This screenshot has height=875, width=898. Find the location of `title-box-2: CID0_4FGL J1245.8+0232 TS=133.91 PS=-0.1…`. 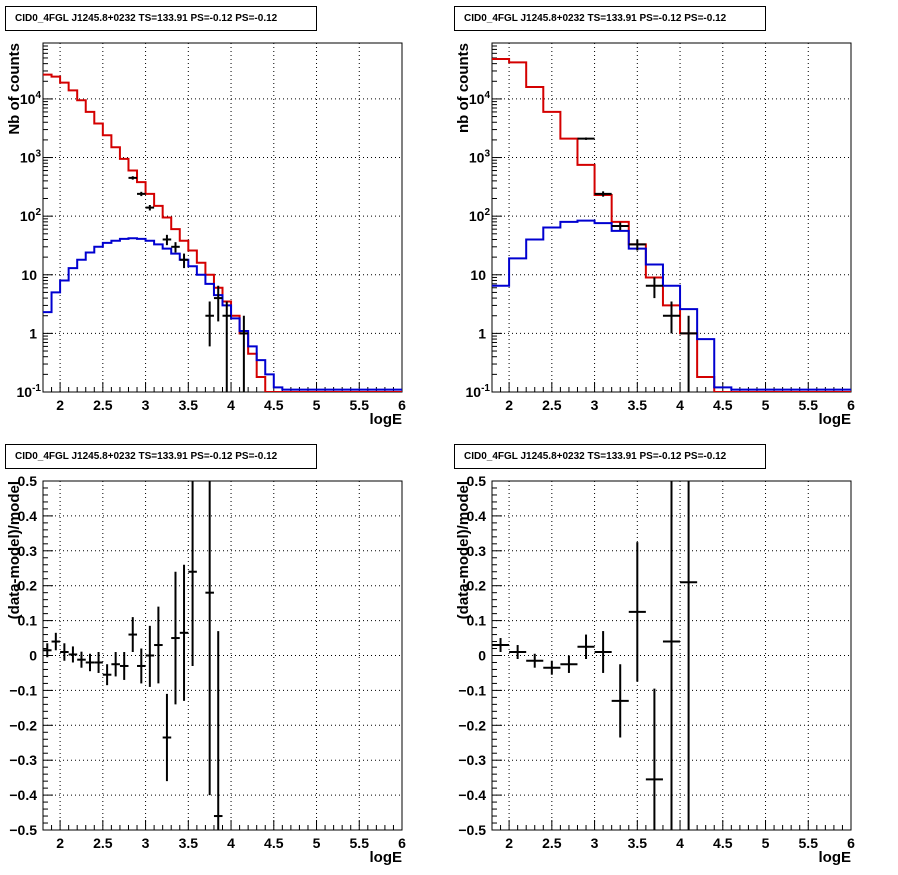

title-box-2: CID0_4FGL J1245.8+0232 TS=133.91 PS=-0.1… is located at coordinates (610, 18).